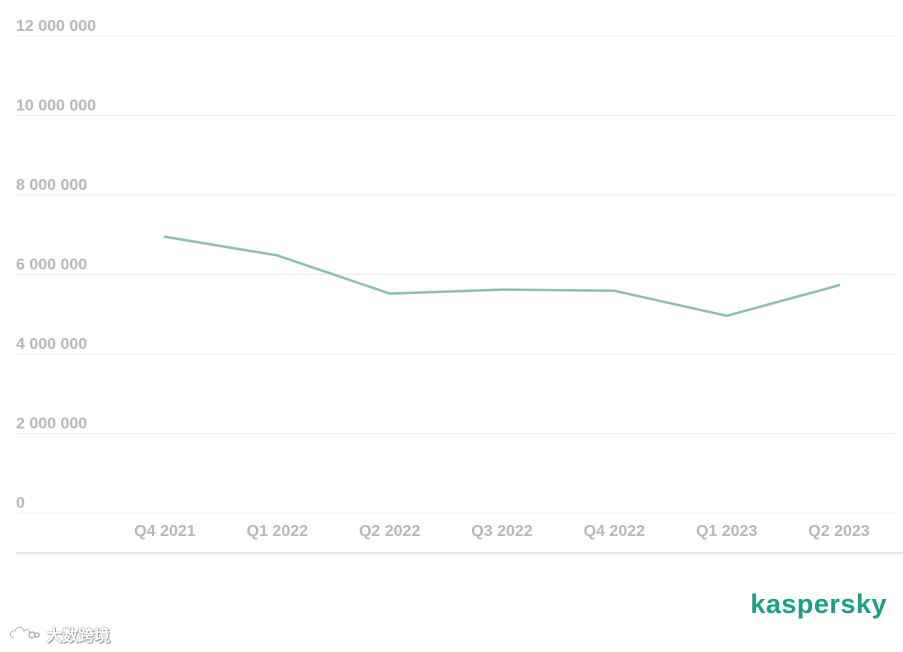  I want to click on y-tick-label: 4 000 000, so click(51, 344).